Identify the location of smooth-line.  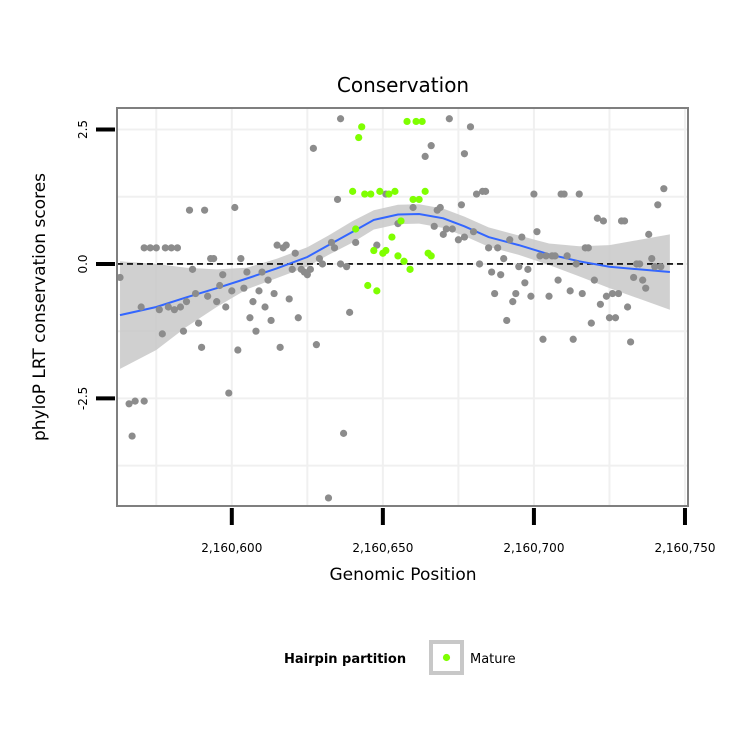
(394, 264).